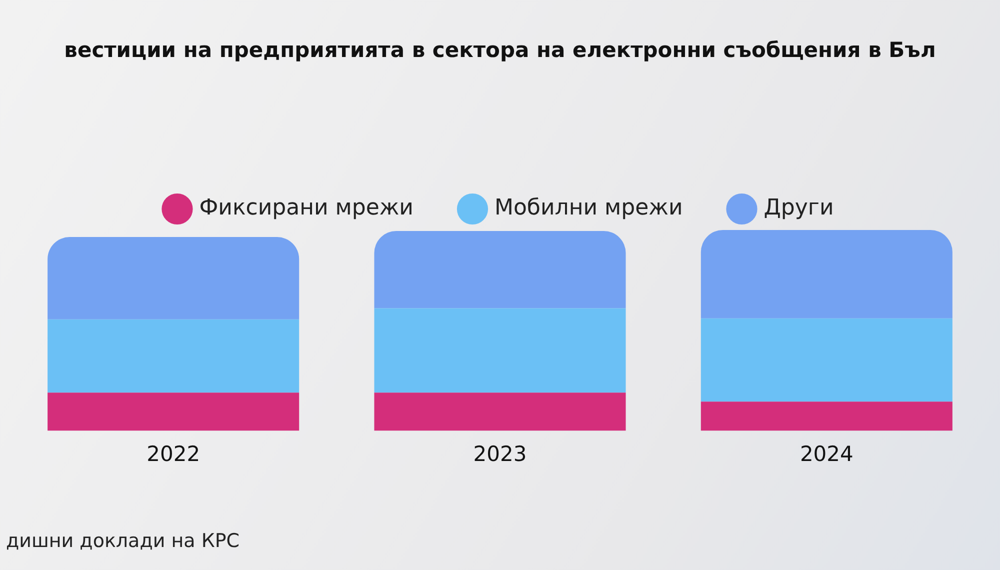 The width and height of the screenshot is (1000, 570). Describe the element at coordinates (500, 50) in the screenshot. I see `chart-title: вестиции на предприятията в сектора на електронни съобщения в Бъл` at that location.